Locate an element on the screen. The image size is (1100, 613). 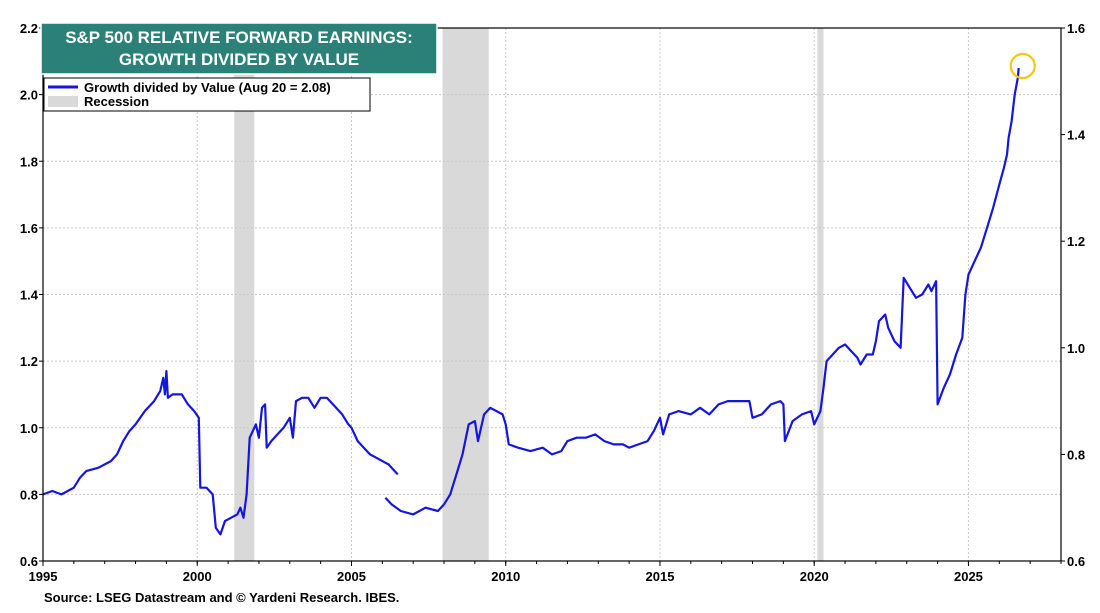
x-tick-label-2: 2005 is located at coordinates (351, 576).